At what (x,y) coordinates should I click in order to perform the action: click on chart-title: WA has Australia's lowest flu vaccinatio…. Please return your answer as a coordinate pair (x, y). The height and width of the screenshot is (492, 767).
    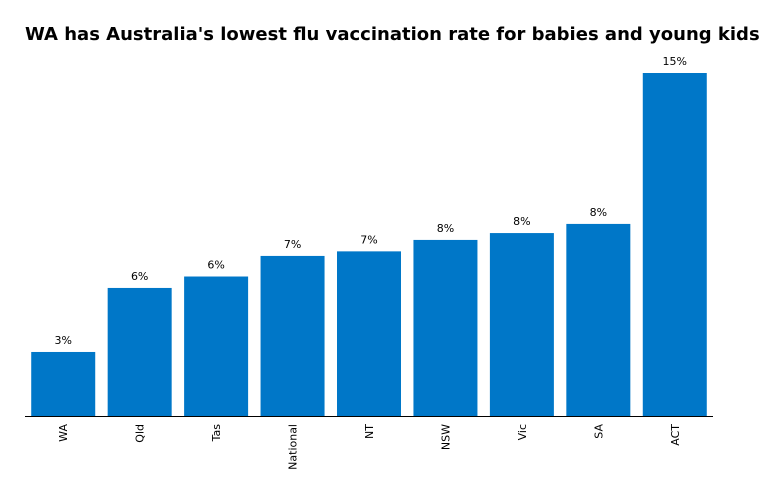
    Looking at the image, I should click on (392, 34).